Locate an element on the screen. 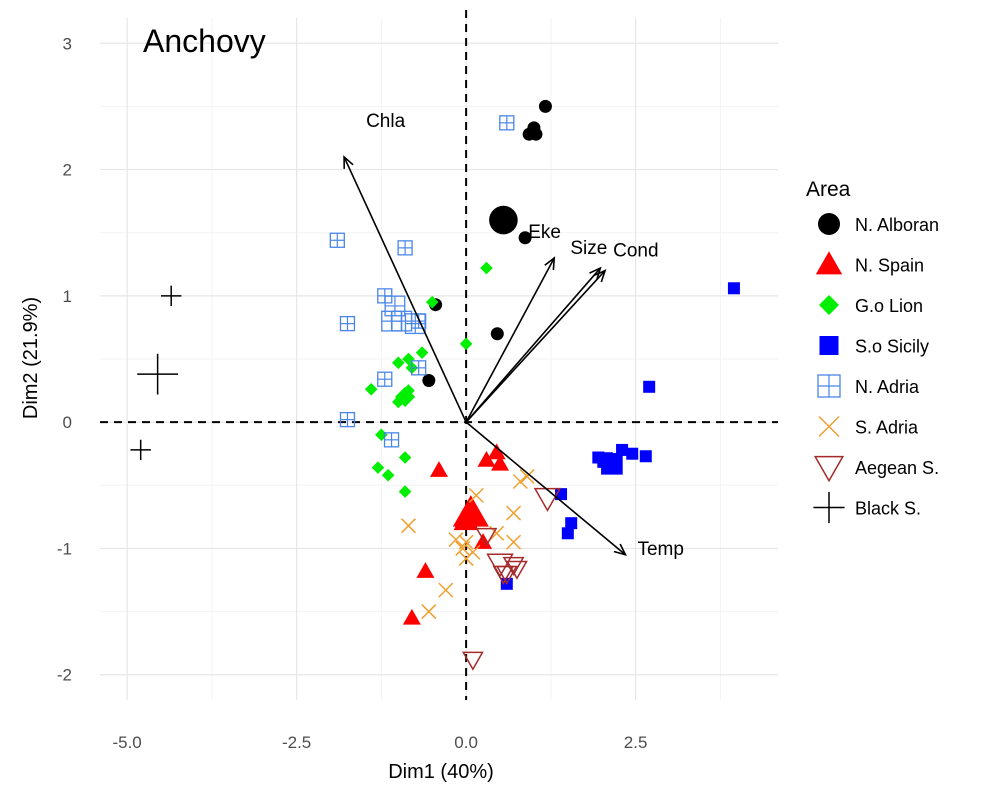  series-n-adria is located at coordinates (422, 281).